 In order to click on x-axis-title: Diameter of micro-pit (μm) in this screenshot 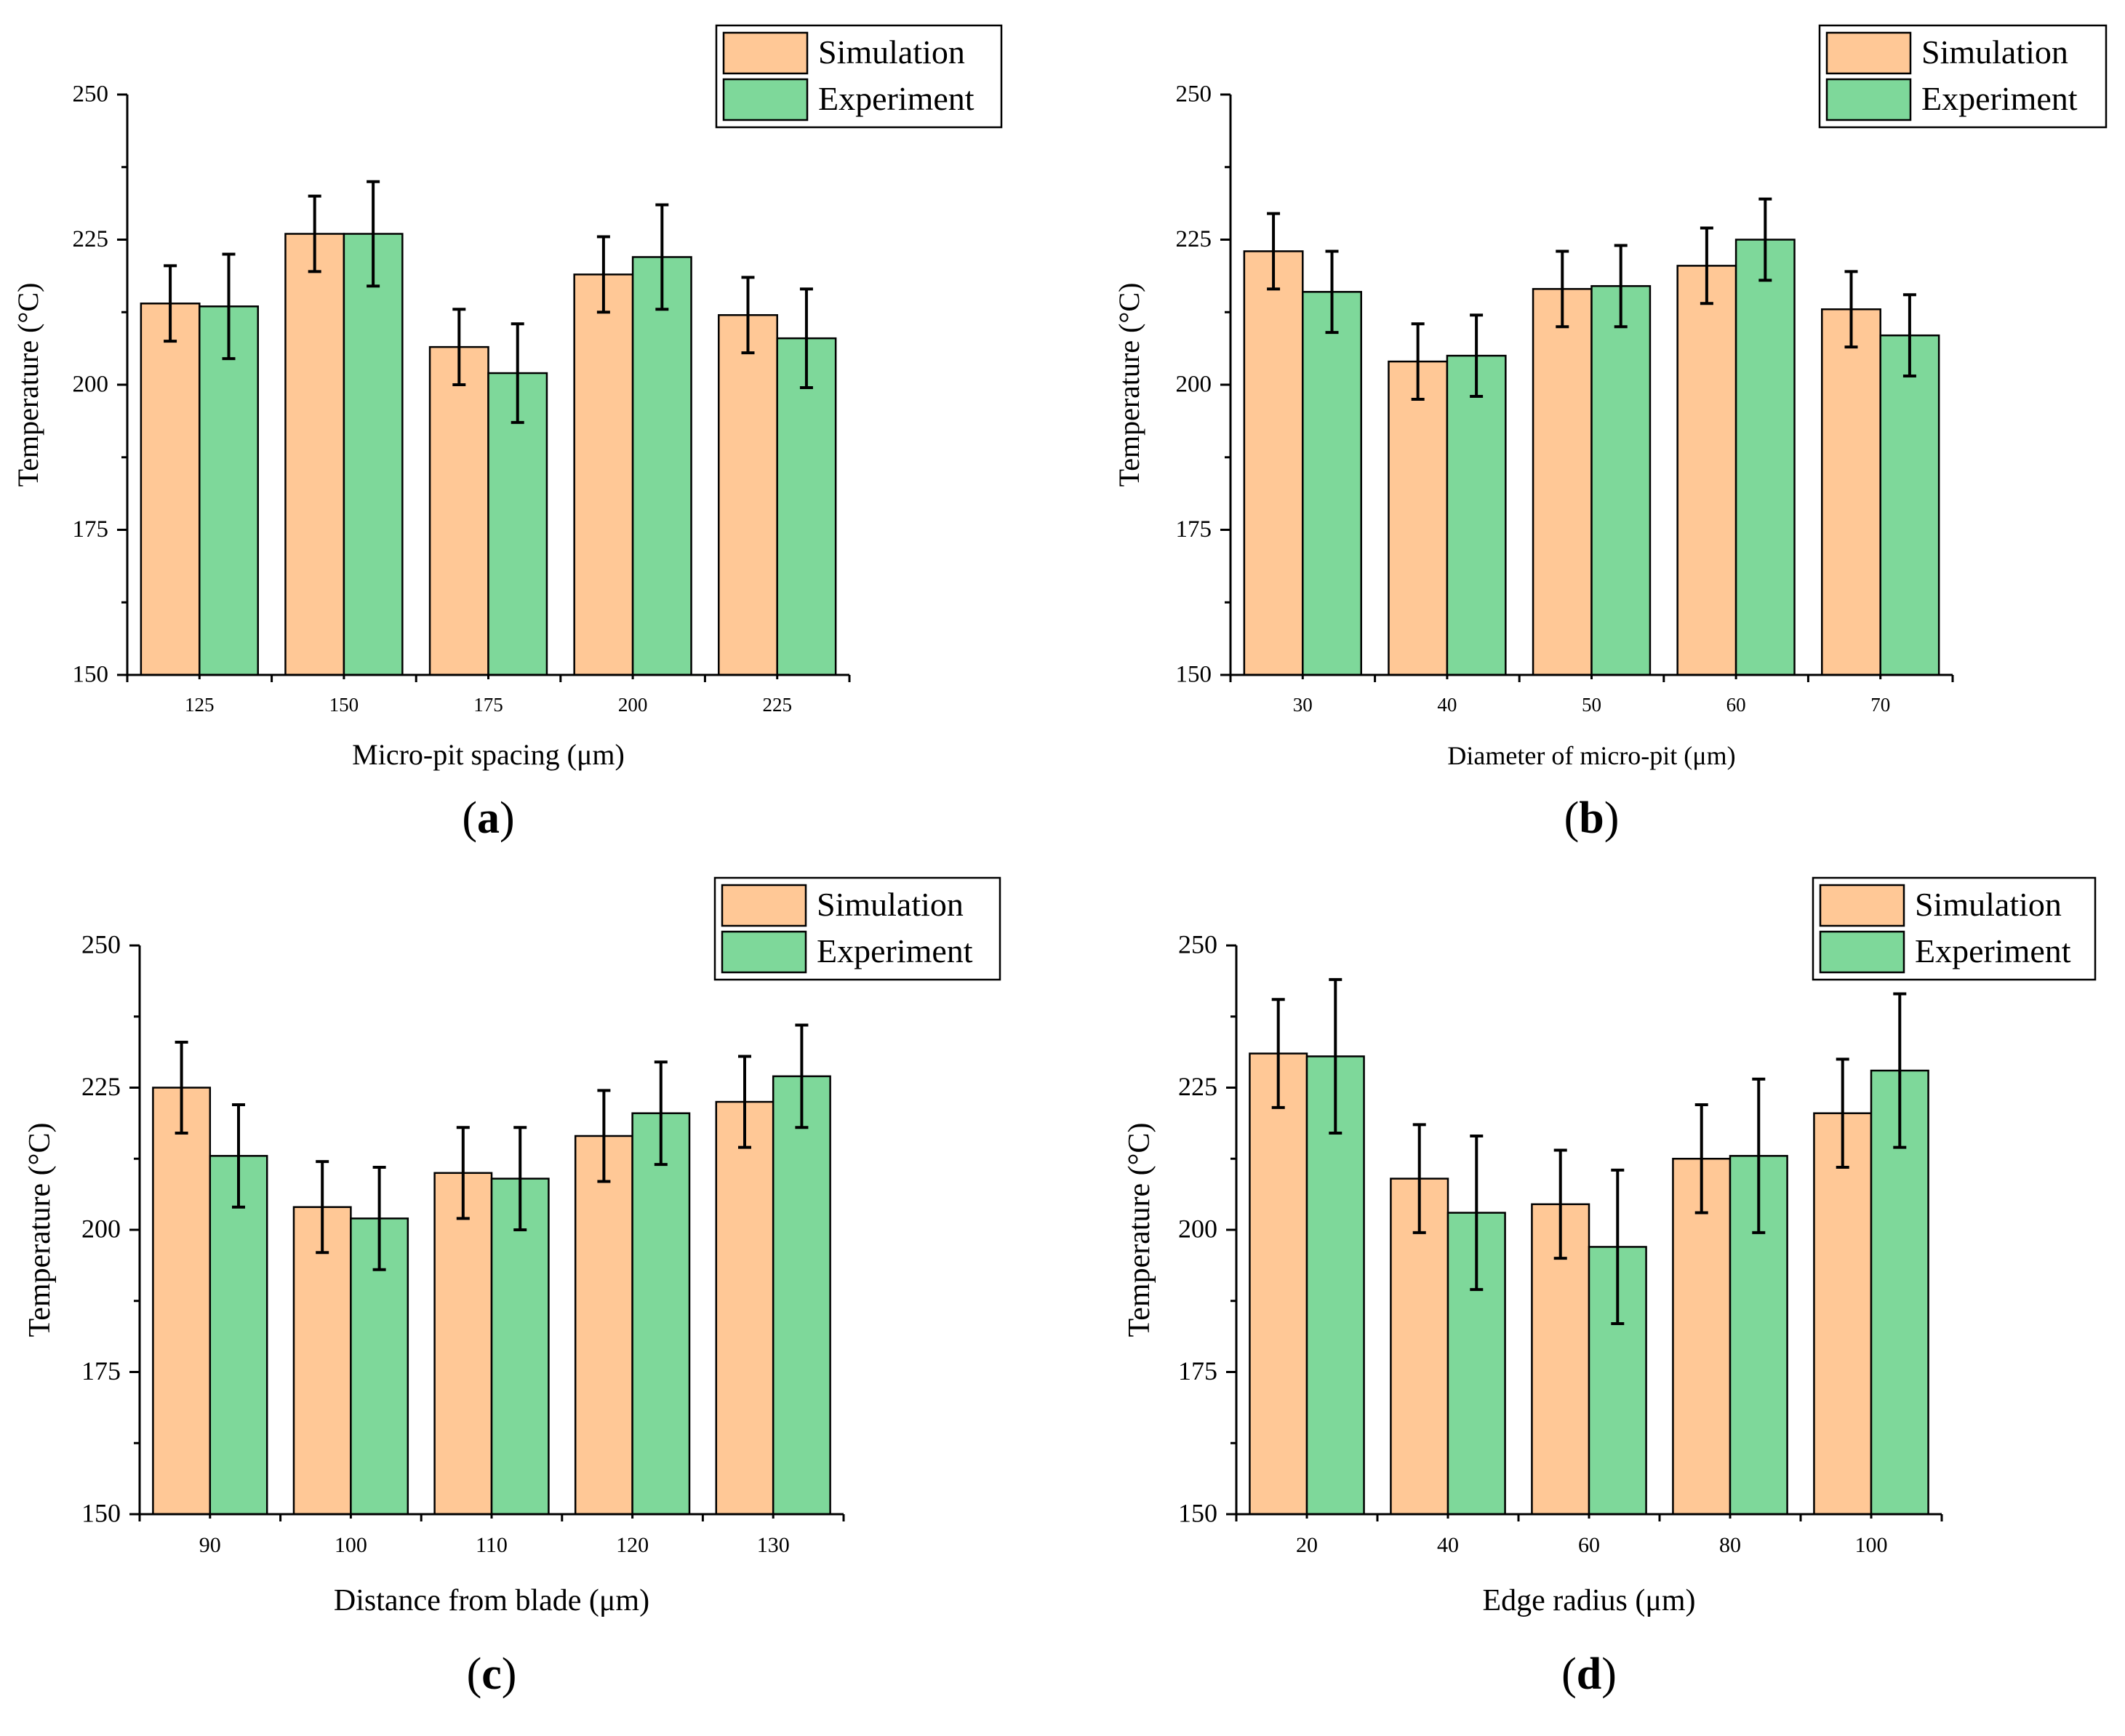, I will do `click(1591, 755)`.